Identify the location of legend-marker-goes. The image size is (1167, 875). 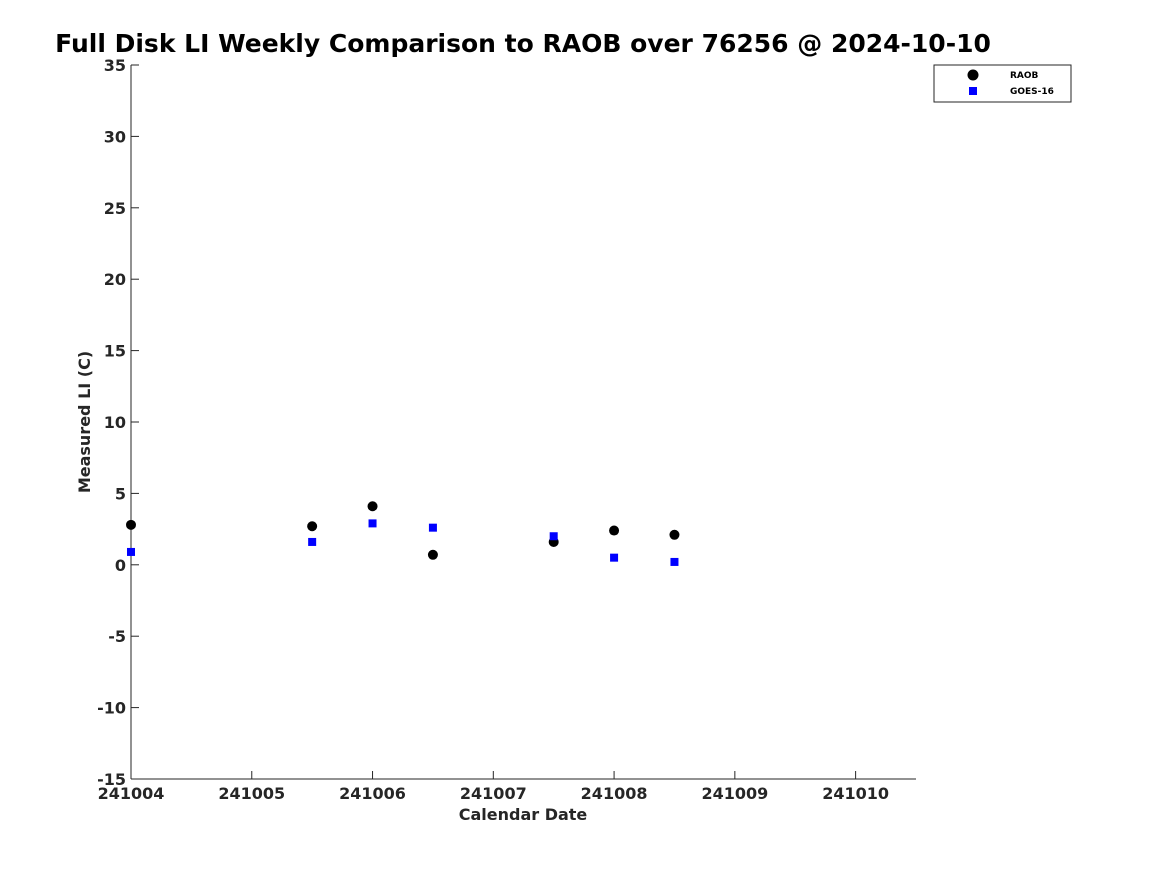
(973, 91).